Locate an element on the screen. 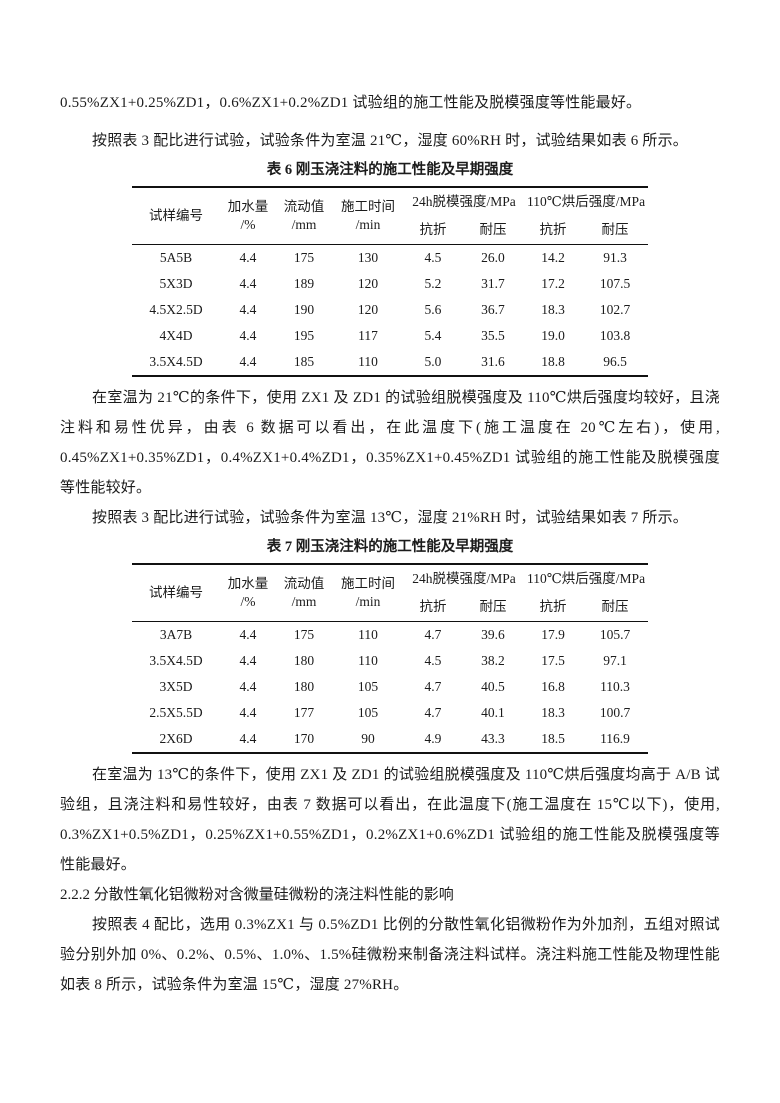 This screenshot has width=780, height=1103. table-cell: 4.9 is located at coordinates (433, 738).